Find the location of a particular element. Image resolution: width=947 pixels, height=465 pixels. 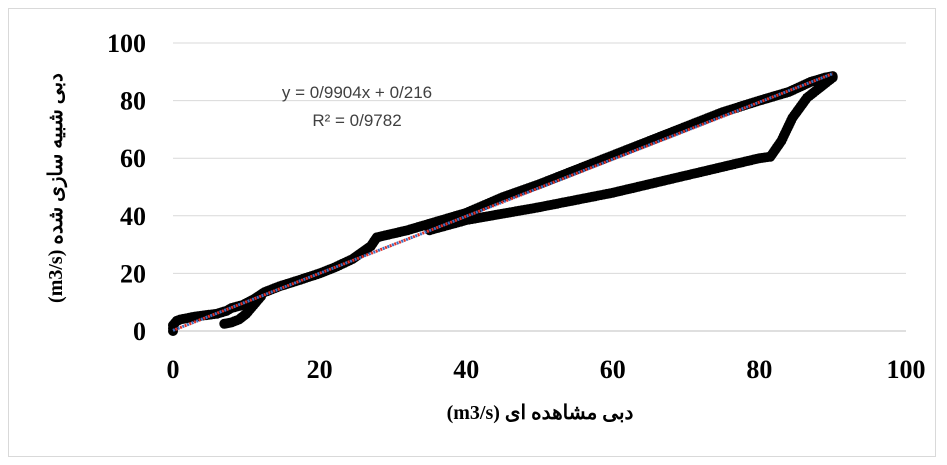

x-tick-label: 20 is located at coordinates (320, 369).